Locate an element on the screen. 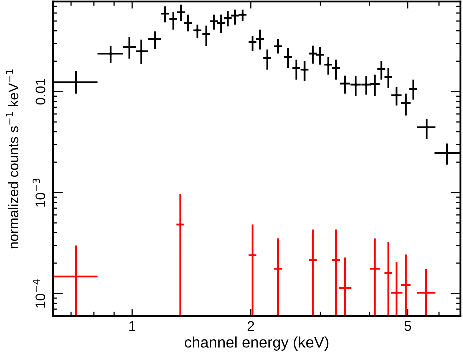 The height and width of the screenshot is (354, 463). y-tick-label: 10$^{−3}$ is located at coordinates (39, 192).